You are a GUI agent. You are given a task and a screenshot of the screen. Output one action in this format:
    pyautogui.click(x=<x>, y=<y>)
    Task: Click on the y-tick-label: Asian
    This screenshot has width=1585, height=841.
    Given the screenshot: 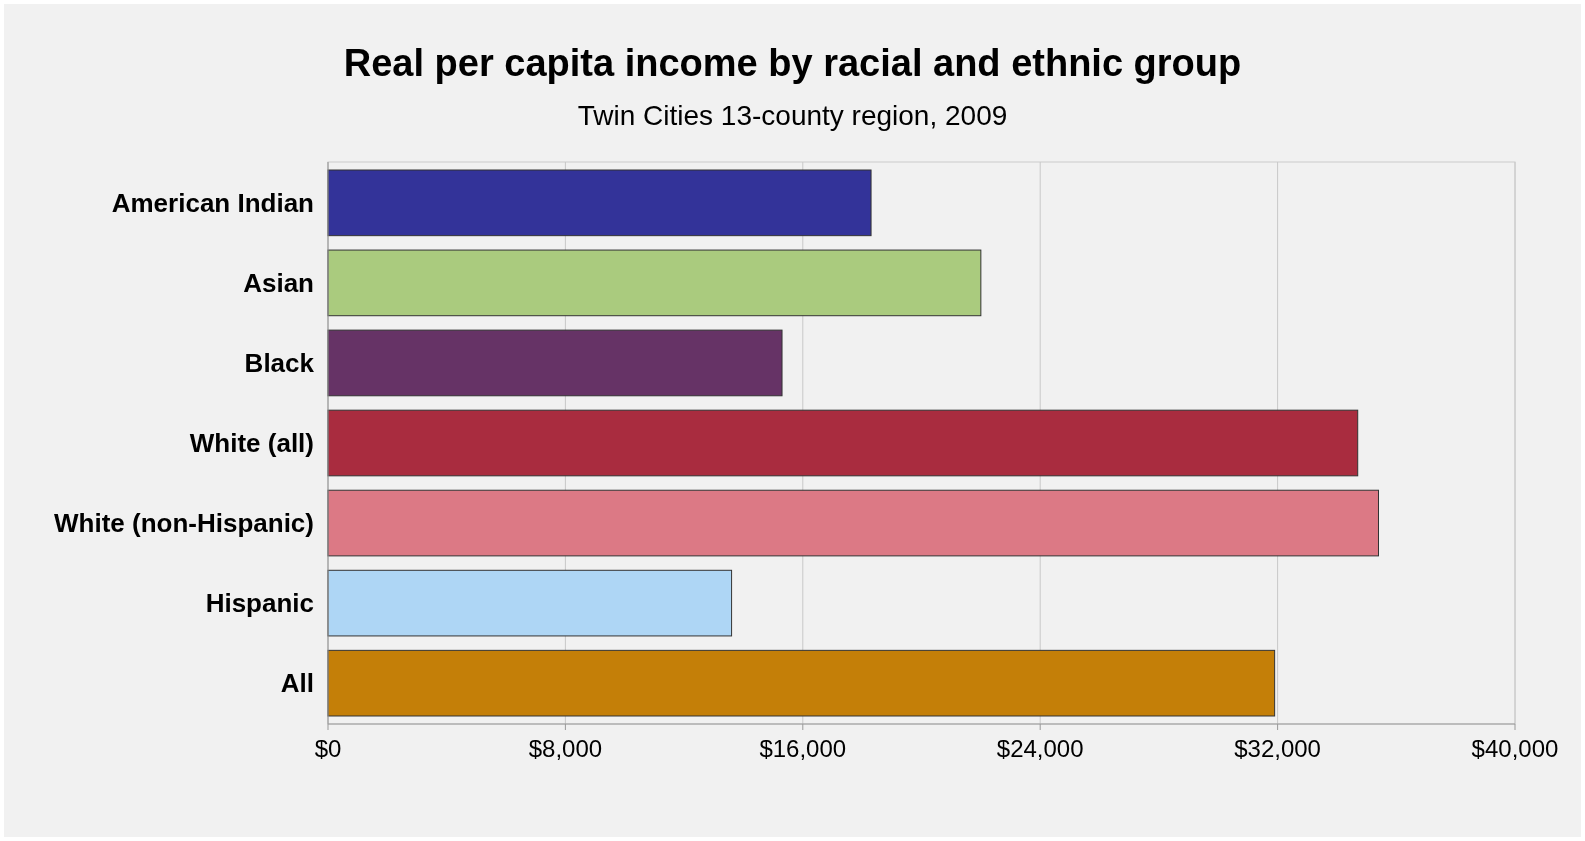 What is the action you would take?
    pyautogui.click(x=278, y=282)
    